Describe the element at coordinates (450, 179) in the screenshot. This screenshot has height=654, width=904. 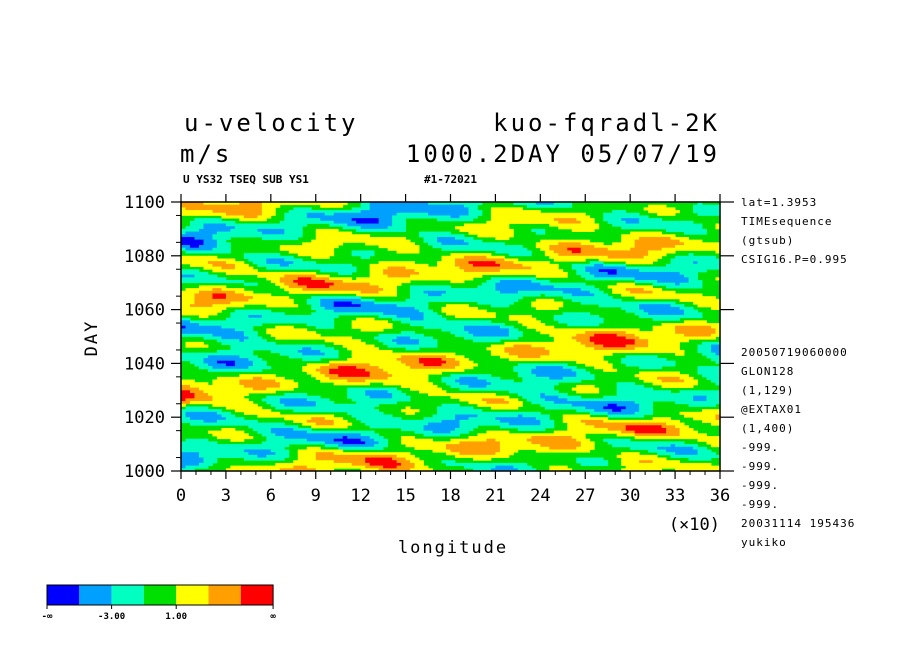
I see `chart-subtitle-right: #1-72021` at that location.